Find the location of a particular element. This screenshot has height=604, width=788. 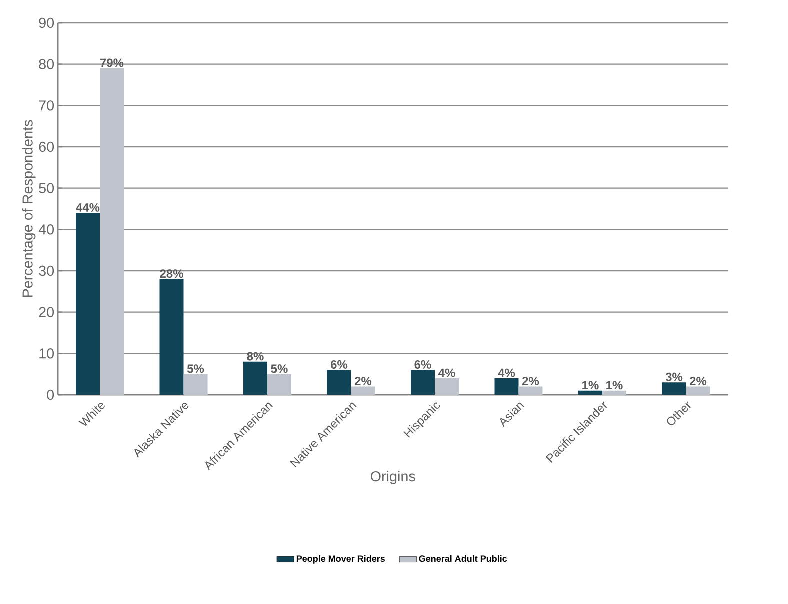

data-label: 3% is located at coordinates (674, 377).